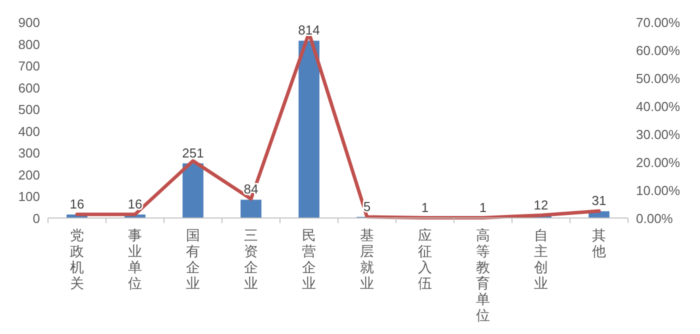 Image resolution: width=700 pixels, height=334 pixels. Describe the element at coordinates (251, 259) in the screenshot. I see `x-tick-label: 三资企业` at that location.